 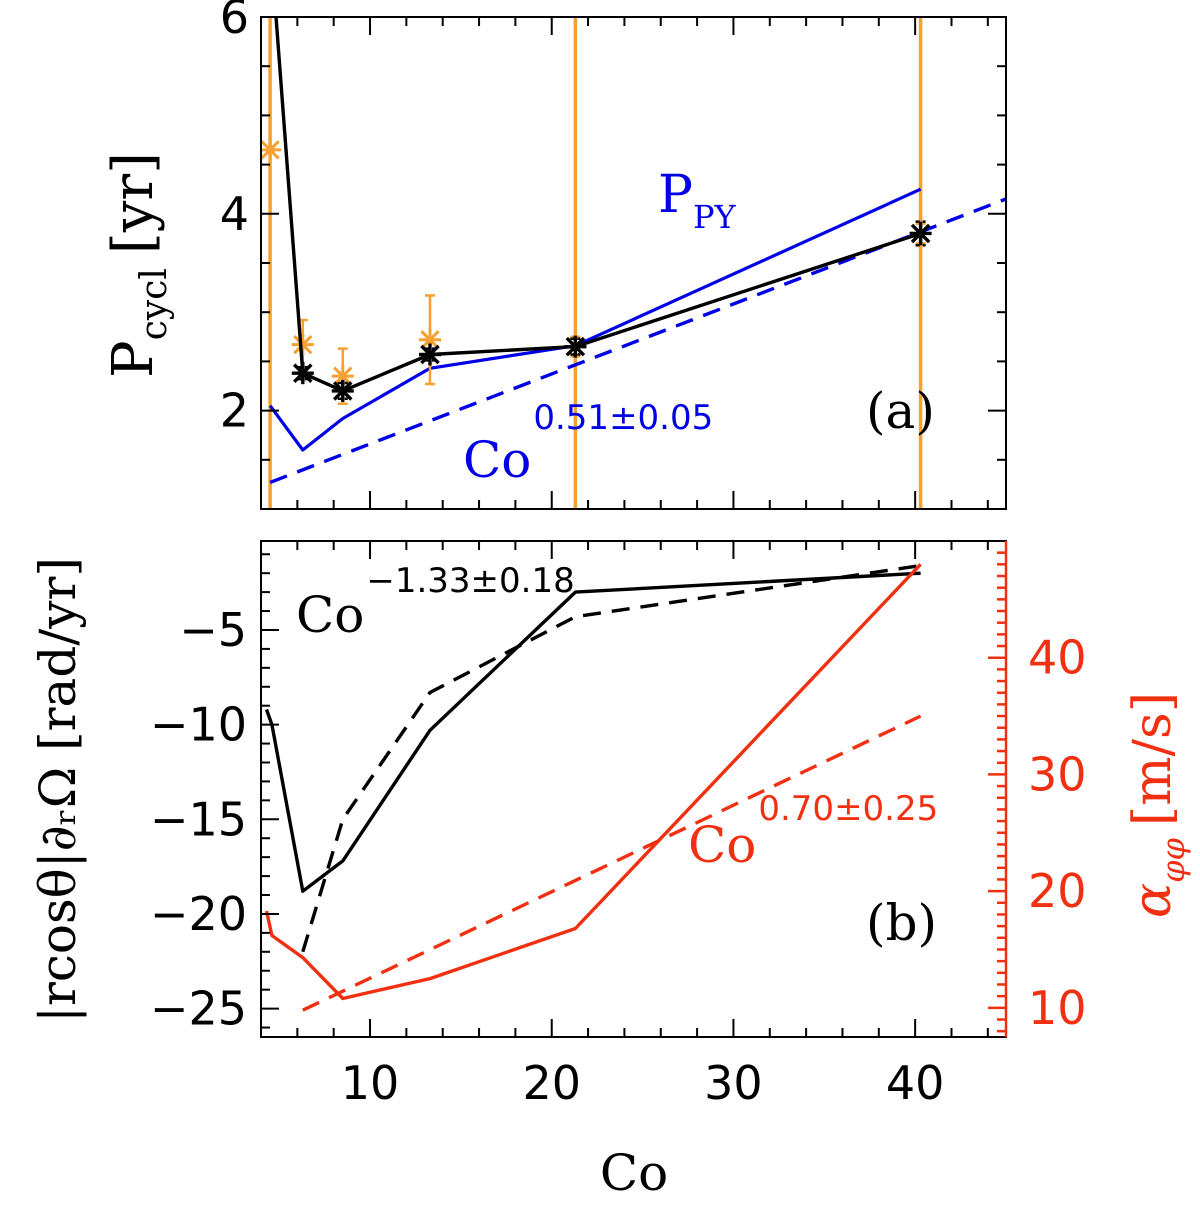 What do you see at coordinates (213, 630) in the screenshot?
I see `b-ytick-label-left-0: −5` at bounding box center [213, 630].